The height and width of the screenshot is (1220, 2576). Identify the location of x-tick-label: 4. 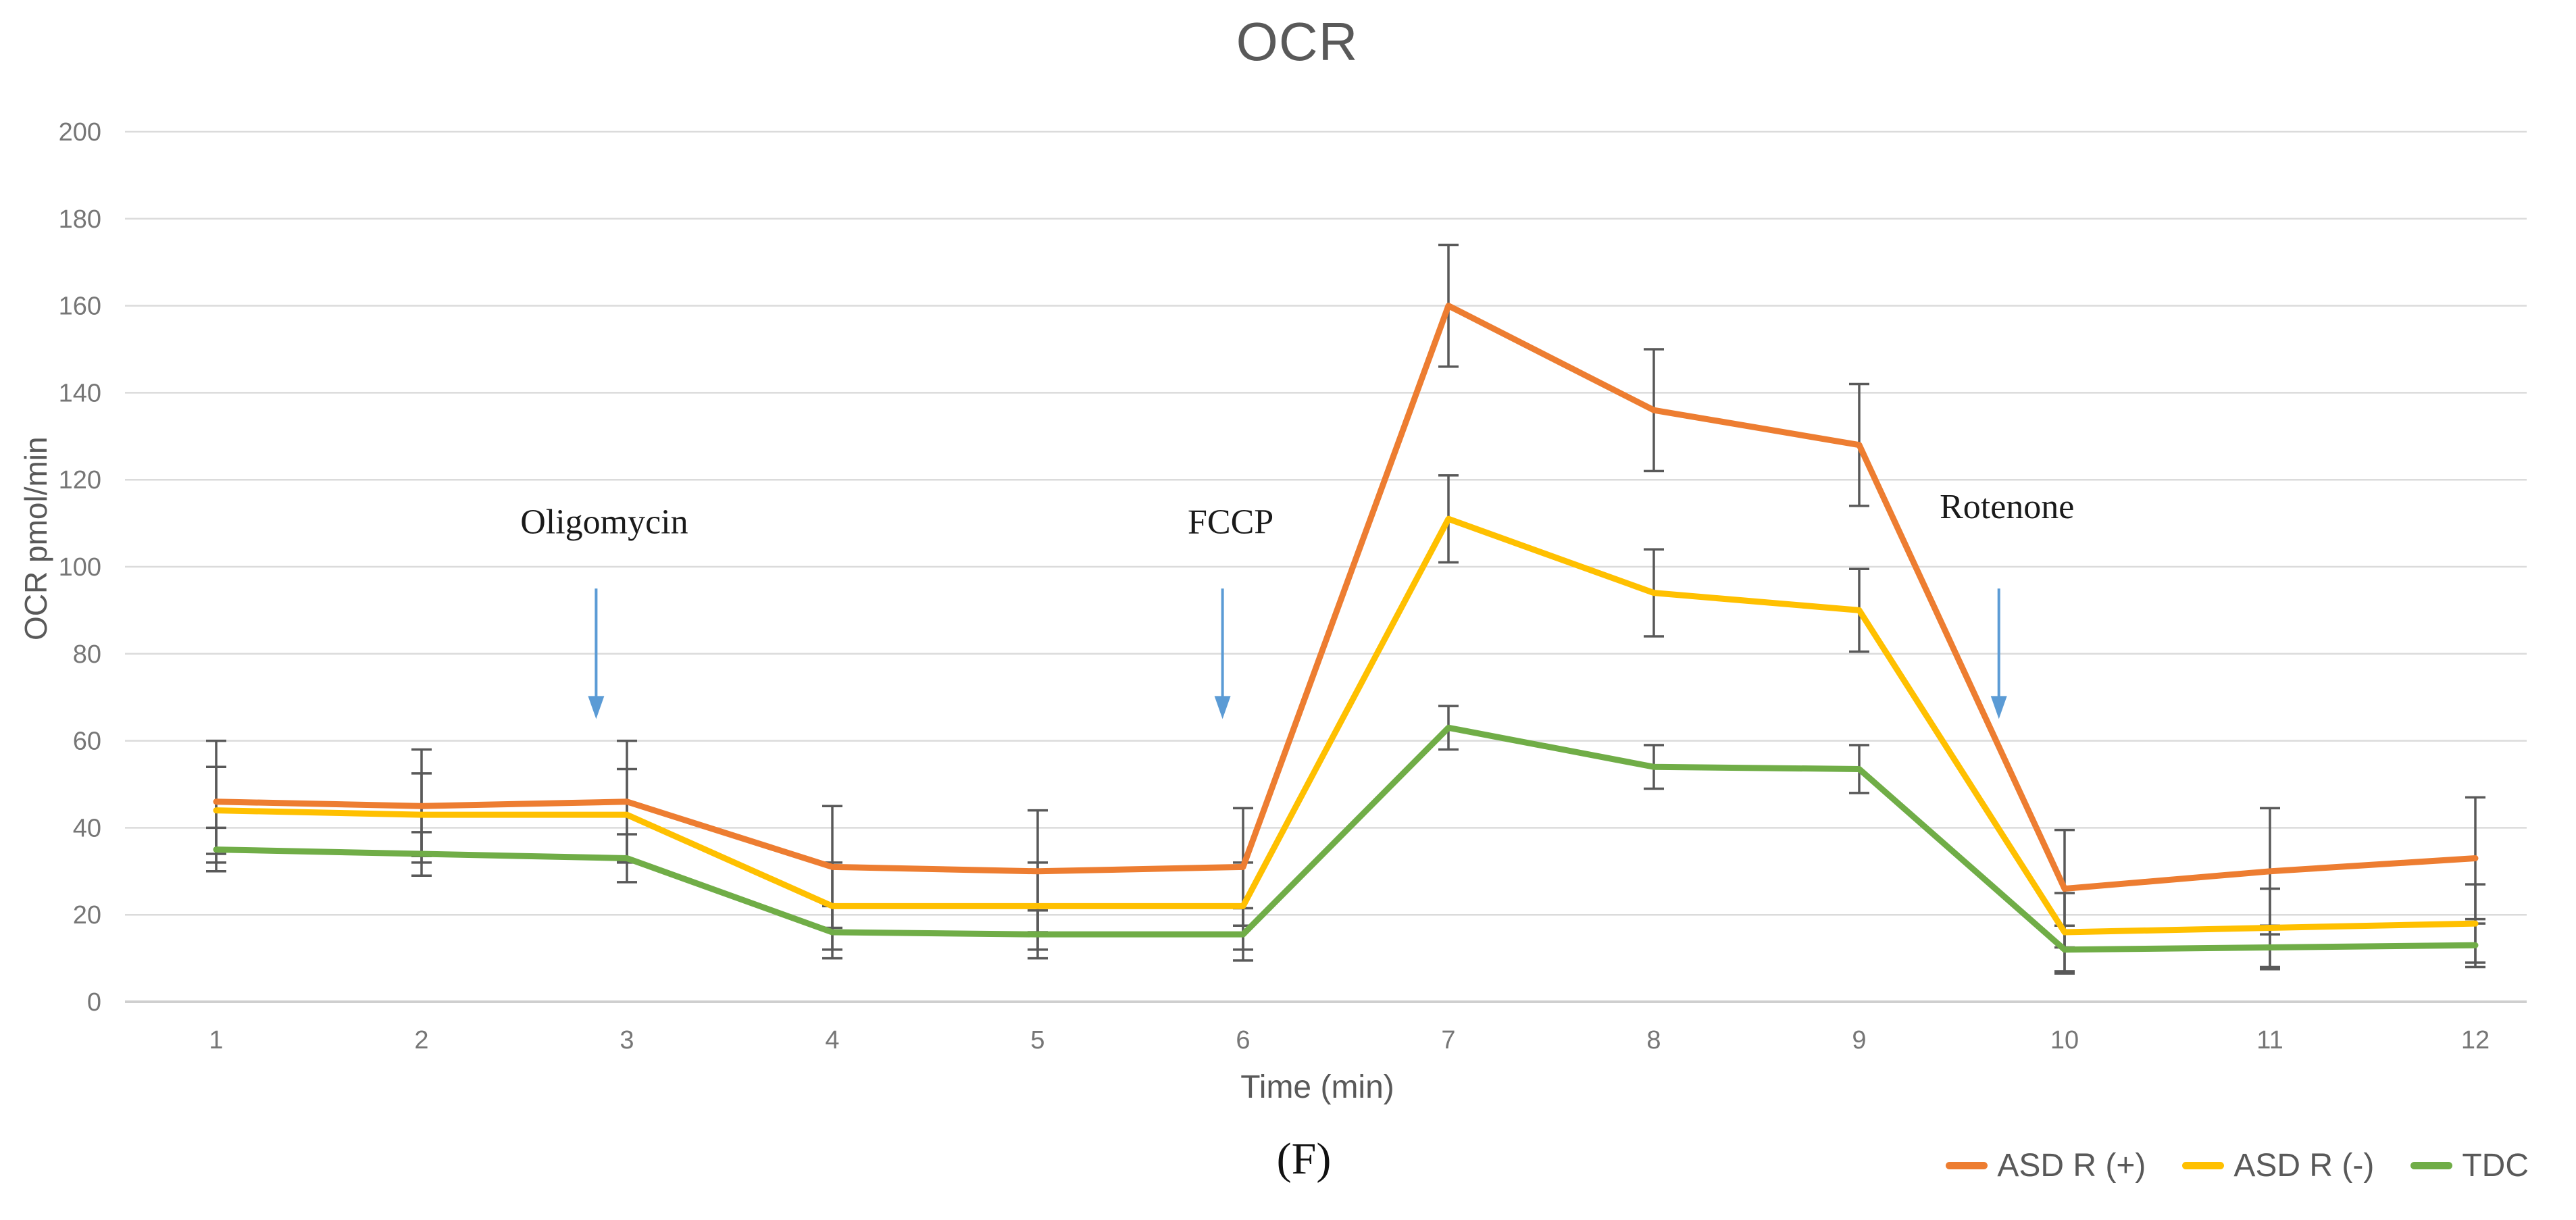
(832, 1040).